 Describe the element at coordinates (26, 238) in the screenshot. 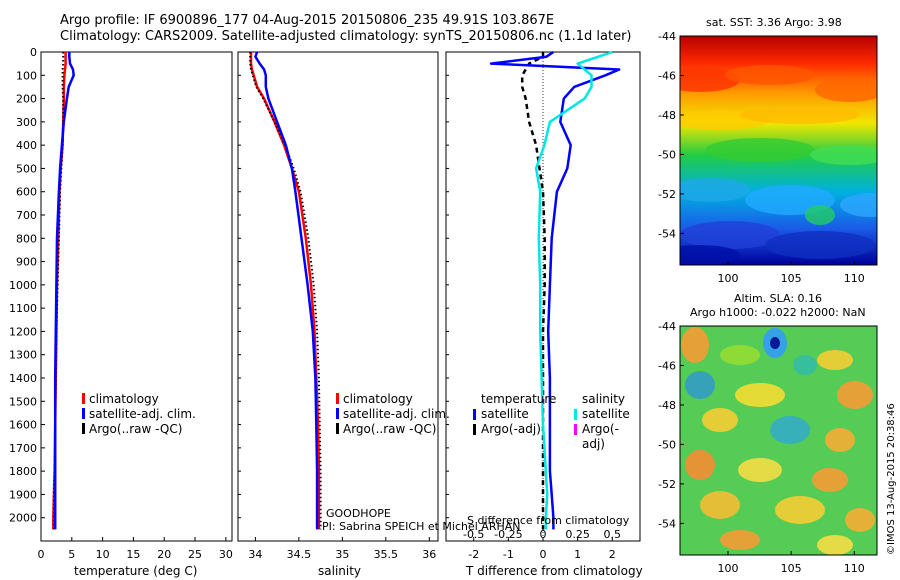

I see `y-tick-label: 800` at that location.